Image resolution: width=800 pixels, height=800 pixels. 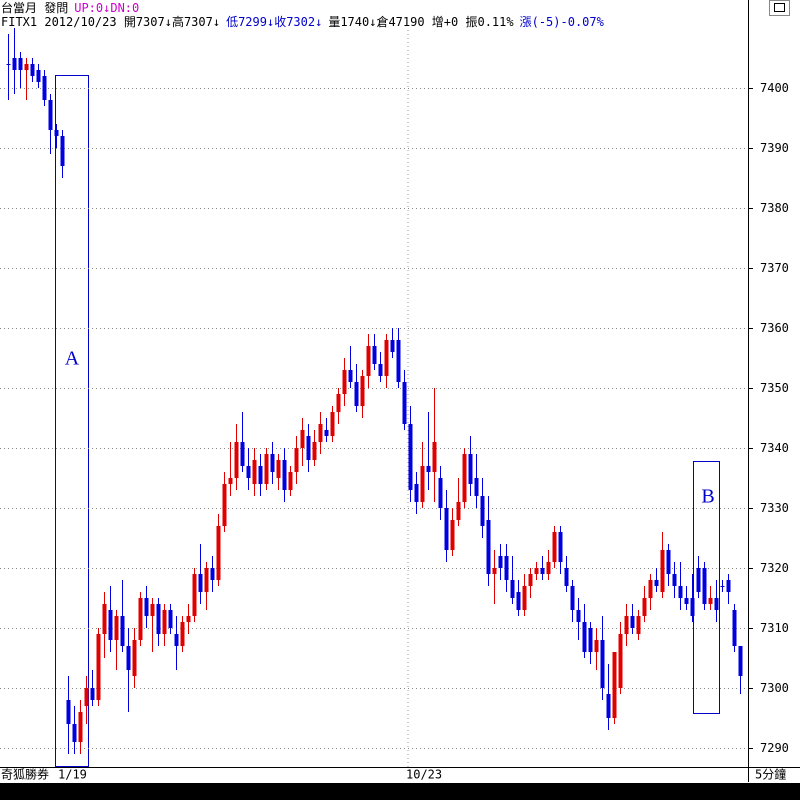 What do you see at coordinates (774, 148) in the screenshot?
I see `y-tick-label: 7390` at bounding box center [774, 148].